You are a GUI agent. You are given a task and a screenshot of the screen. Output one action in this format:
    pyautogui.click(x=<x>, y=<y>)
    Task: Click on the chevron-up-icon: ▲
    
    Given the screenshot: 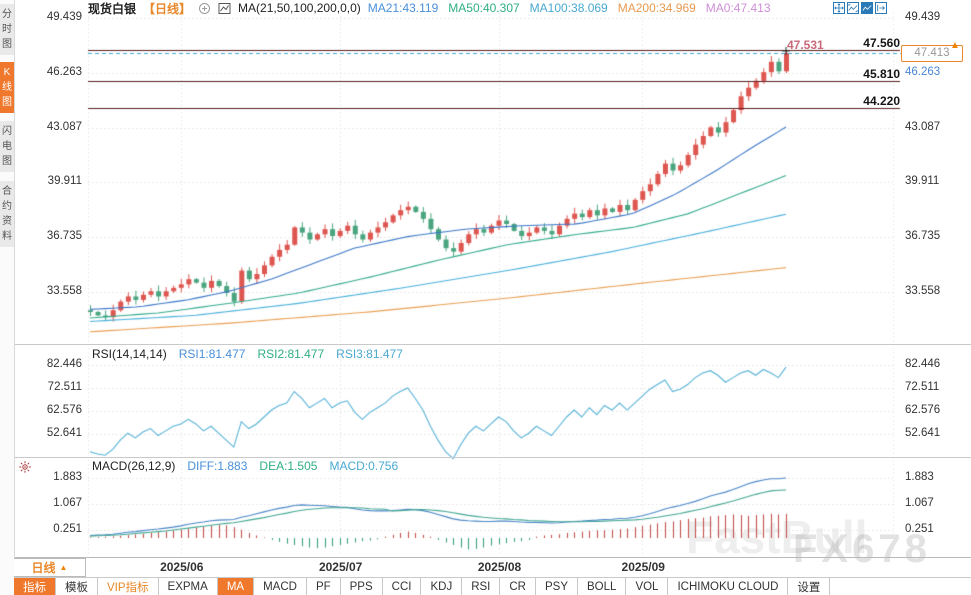 What is the action you would take?
    pyautogui.click(x=63, y=567)
    